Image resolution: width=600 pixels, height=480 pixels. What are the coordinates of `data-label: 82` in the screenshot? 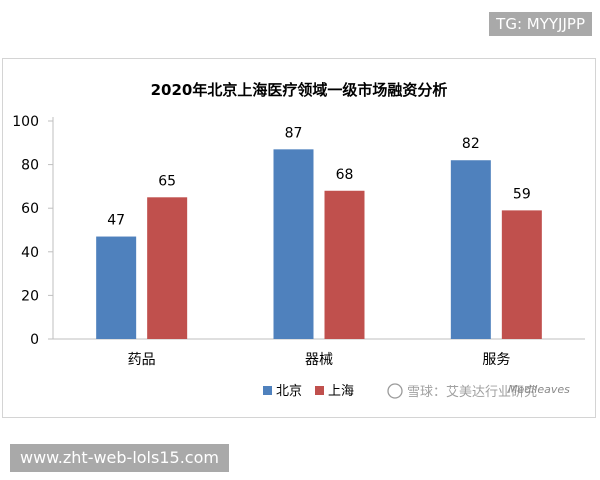 It's located at (471, 144).